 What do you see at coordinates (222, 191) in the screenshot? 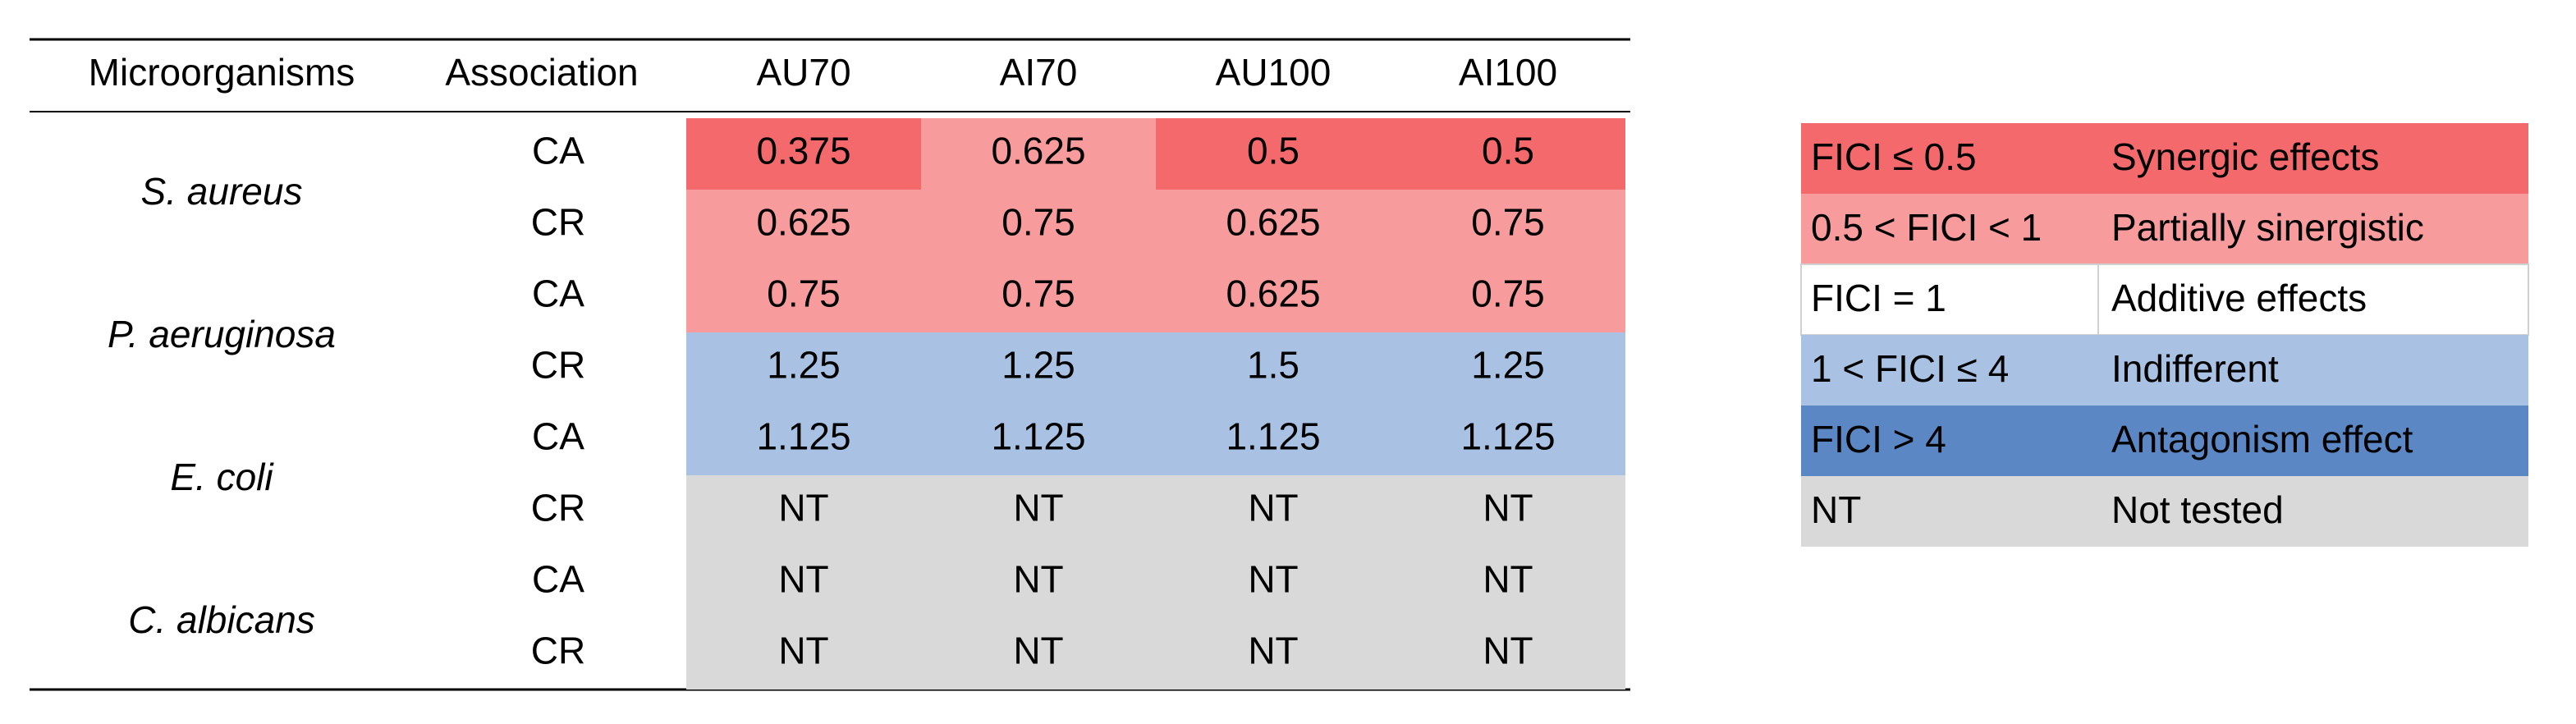
I see `organism-cell: S. aureus` at bounding box center [222, 191].